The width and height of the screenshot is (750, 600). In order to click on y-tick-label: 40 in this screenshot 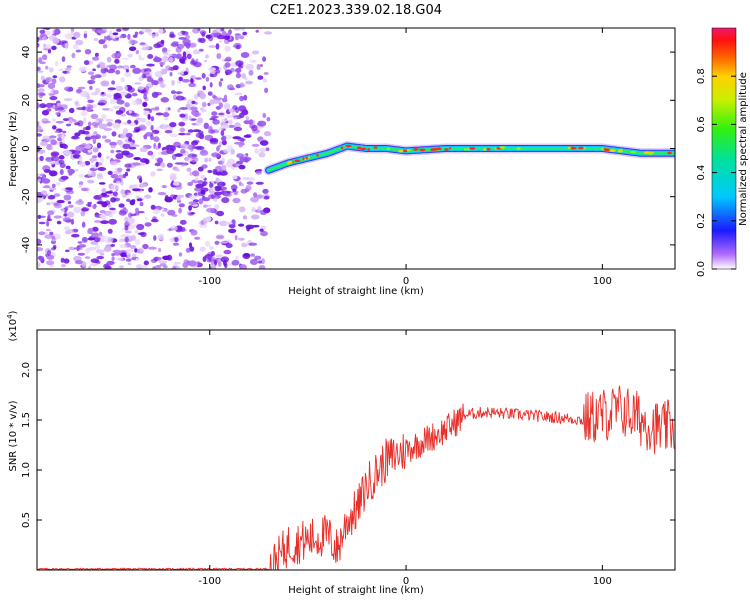, I will do `click(26, 52)`.